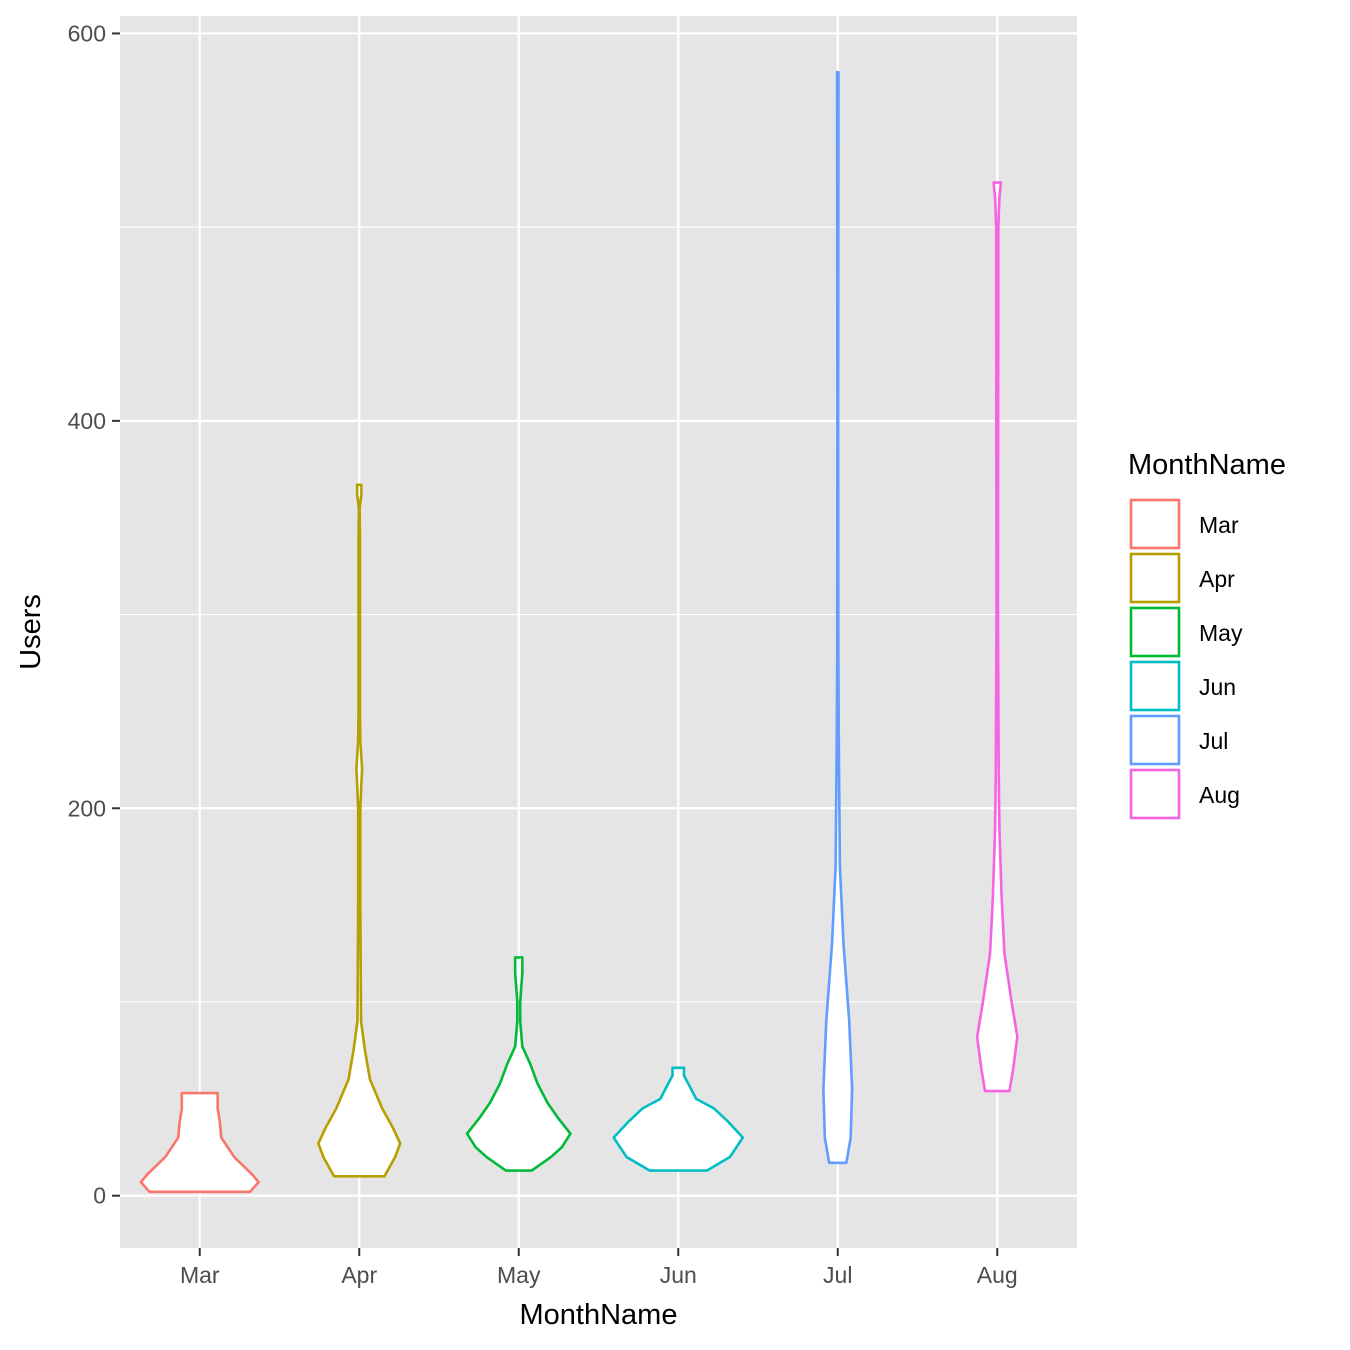  Describe the element at coordinates (1219, 795) in the screenshot. I see `legend-label: Aug` at that location.